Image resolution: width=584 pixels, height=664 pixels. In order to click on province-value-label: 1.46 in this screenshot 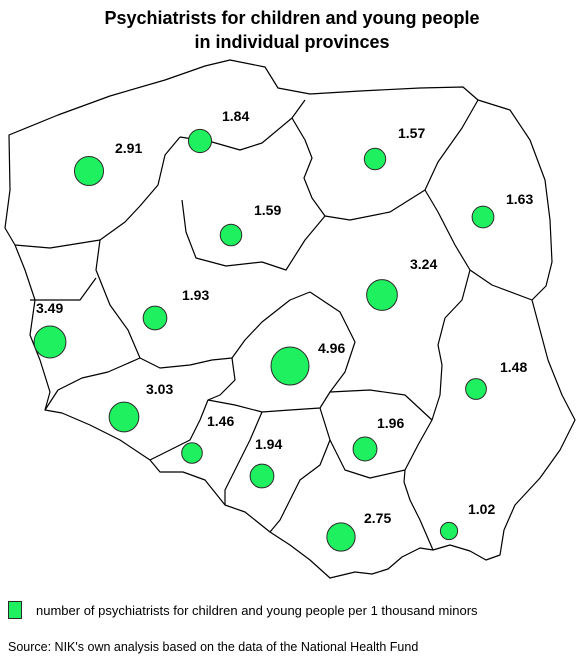, I will do `click(220, 421)`.